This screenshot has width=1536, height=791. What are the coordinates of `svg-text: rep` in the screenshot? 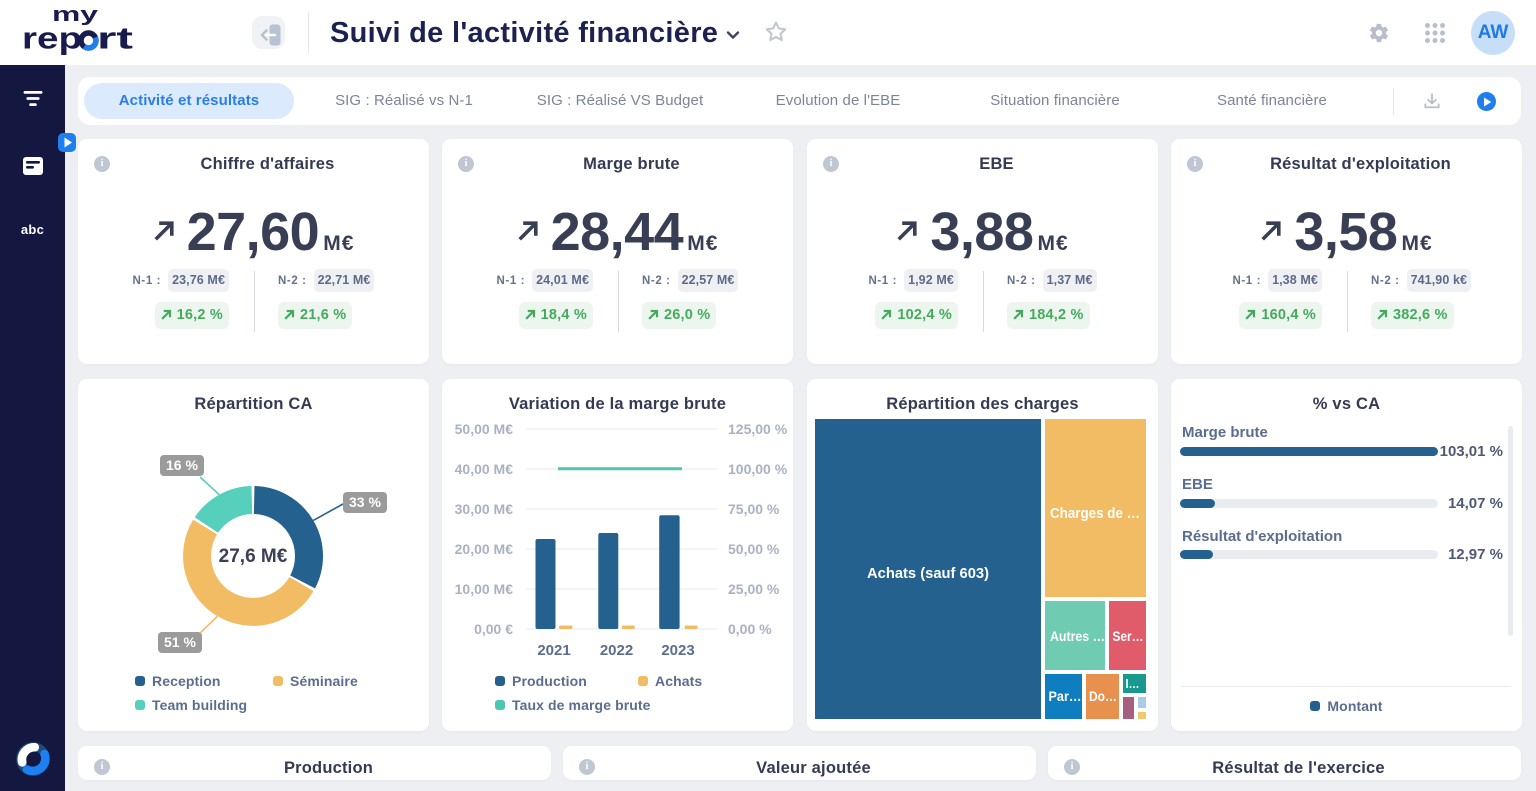 It's located at (52, 38).